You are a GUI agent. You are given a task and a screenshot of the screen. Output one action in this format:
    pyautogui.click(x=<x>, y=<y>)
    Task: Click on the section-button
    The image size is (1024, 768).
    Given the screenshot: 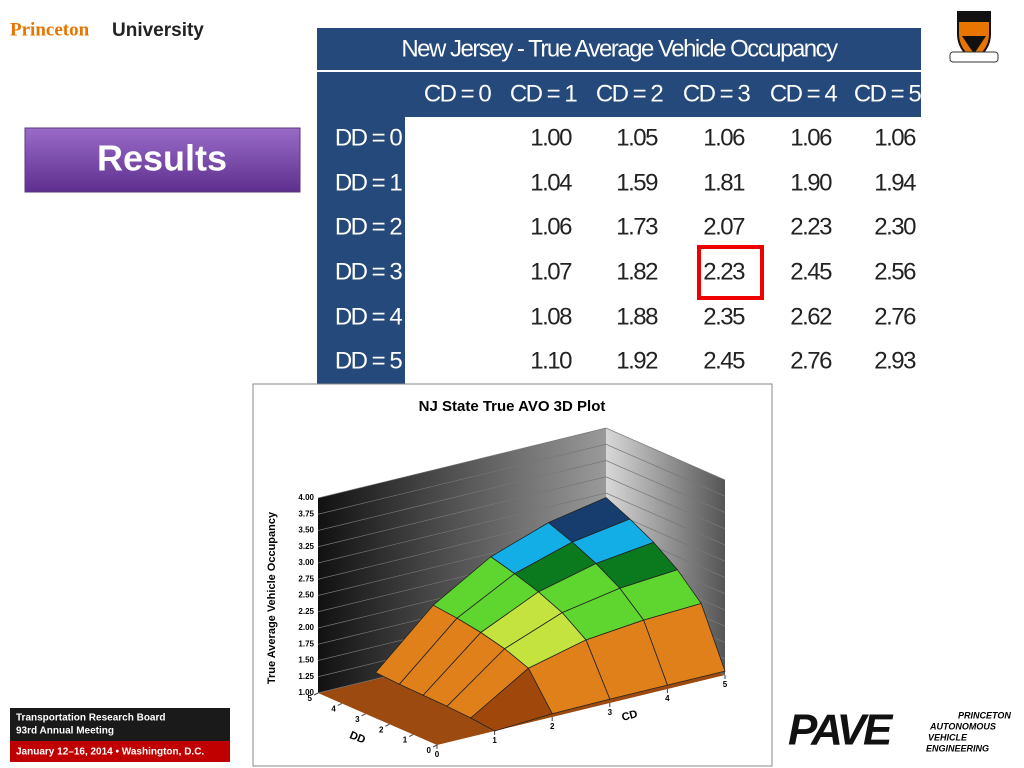 What is the action you would take?
    pyautogui.click(x=162, y=160)
    